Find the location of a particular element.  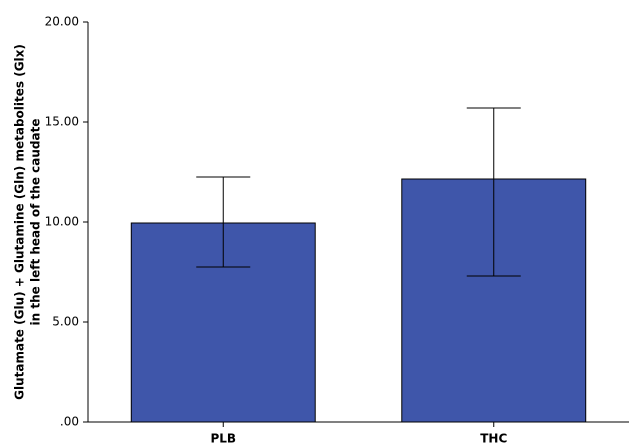

y-tick-label: .00 is located at coordinates (69, 422).